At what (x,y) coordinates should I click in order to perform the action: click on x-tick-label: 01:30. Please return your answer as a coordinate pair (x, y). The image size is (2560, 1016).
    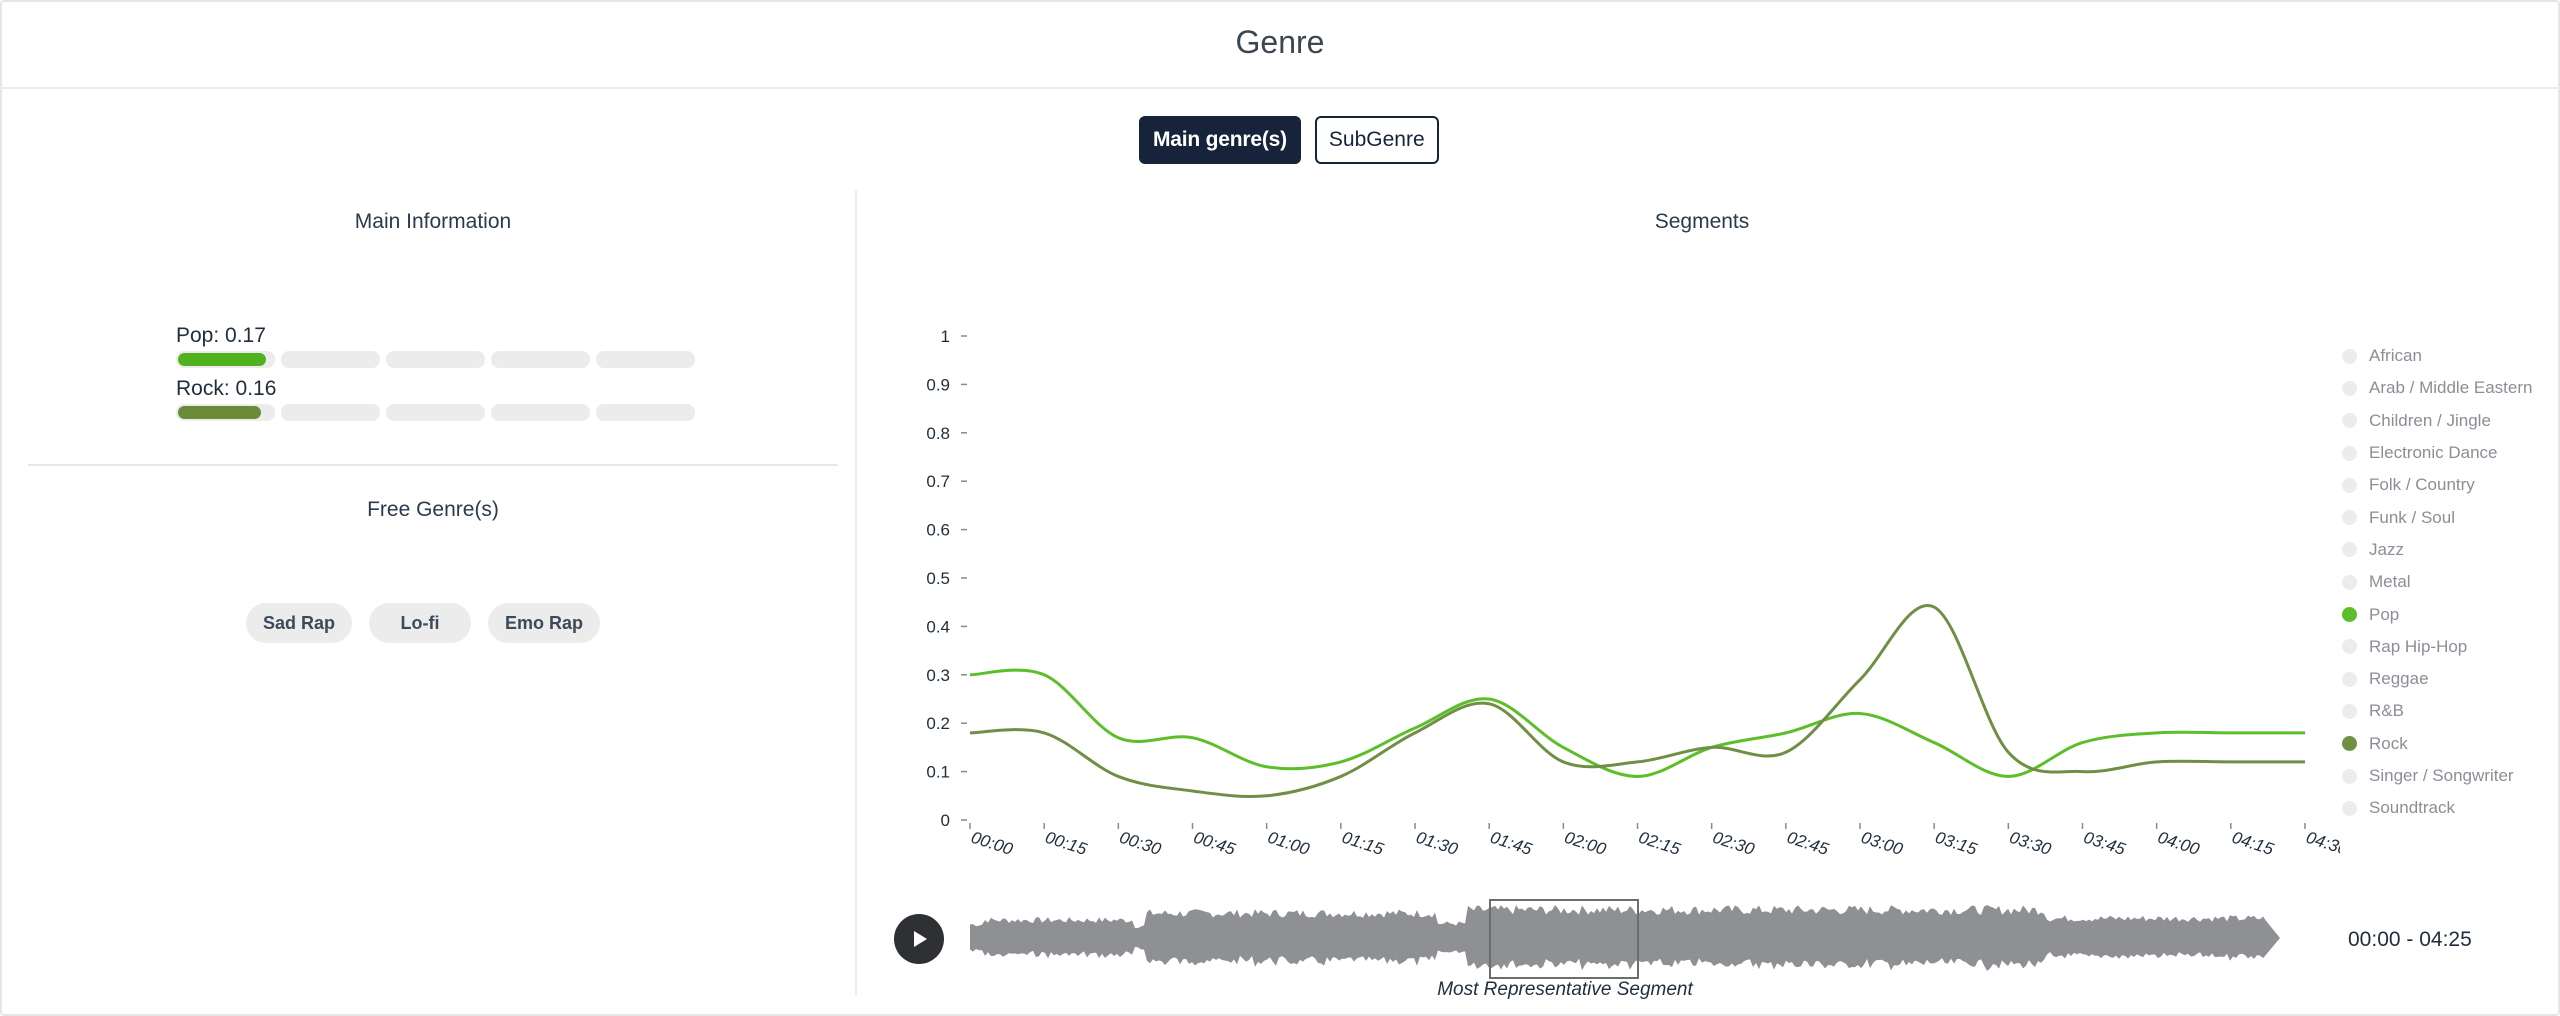
    Looking at the image, I should click on (1437, 843).